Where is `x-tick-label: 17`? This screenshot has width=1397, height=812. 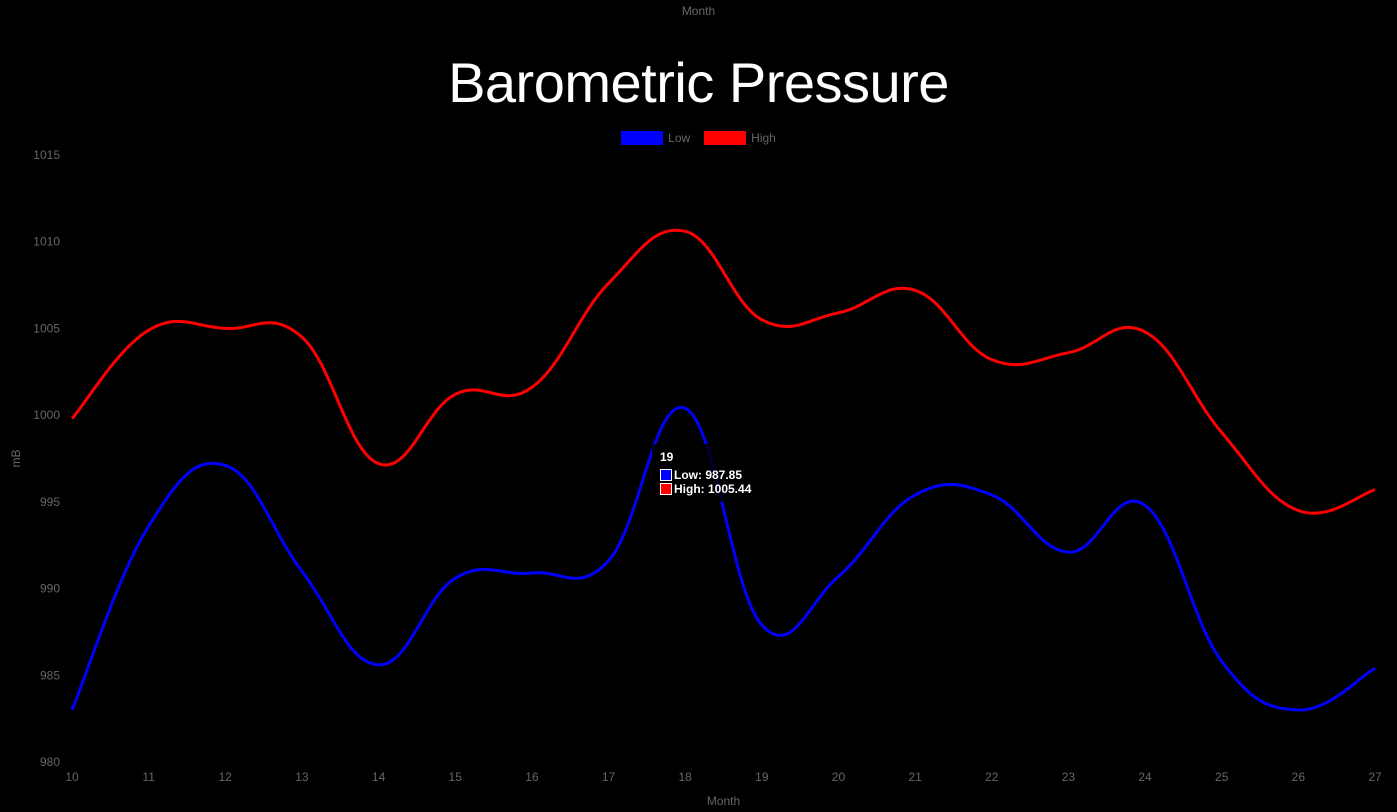
x-tick-label: 17 is located at coordinates (609, 777).